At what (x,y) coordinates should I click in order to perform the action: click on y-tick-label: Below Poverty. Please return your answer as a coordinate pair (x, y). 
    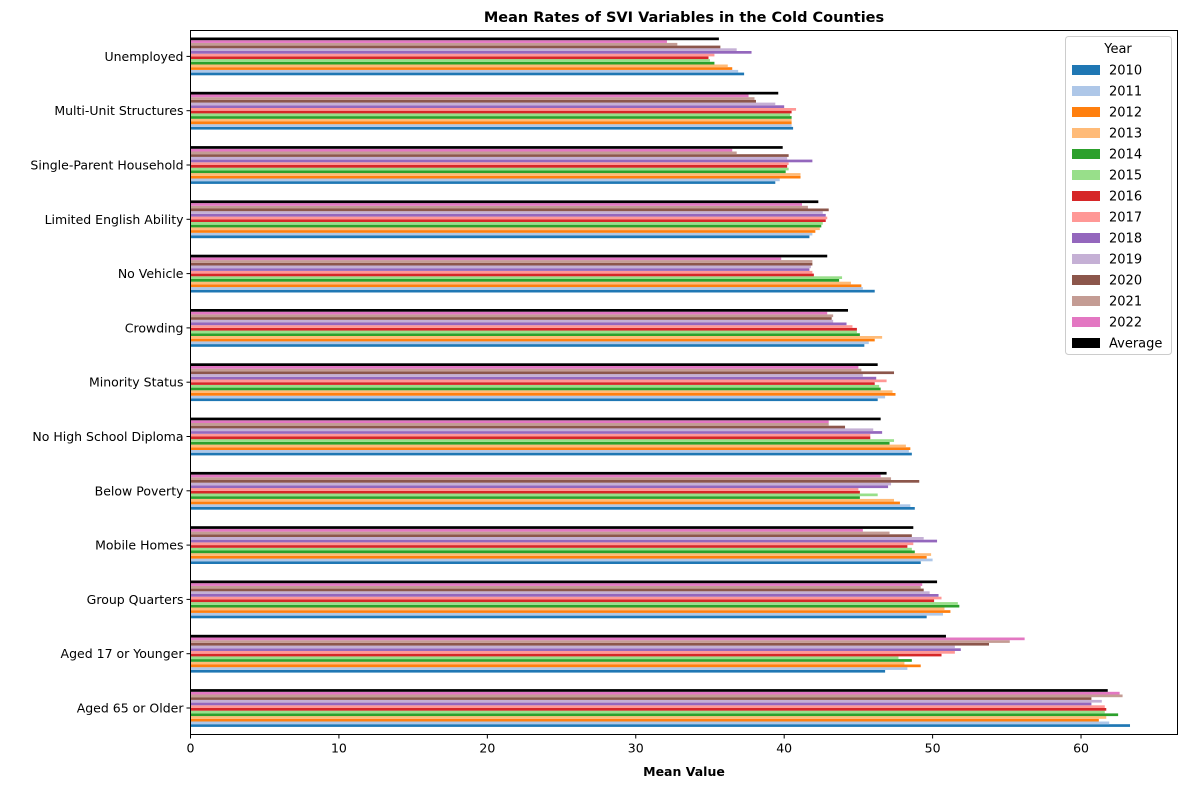
    Looking at the image, I should click on (139, 490).